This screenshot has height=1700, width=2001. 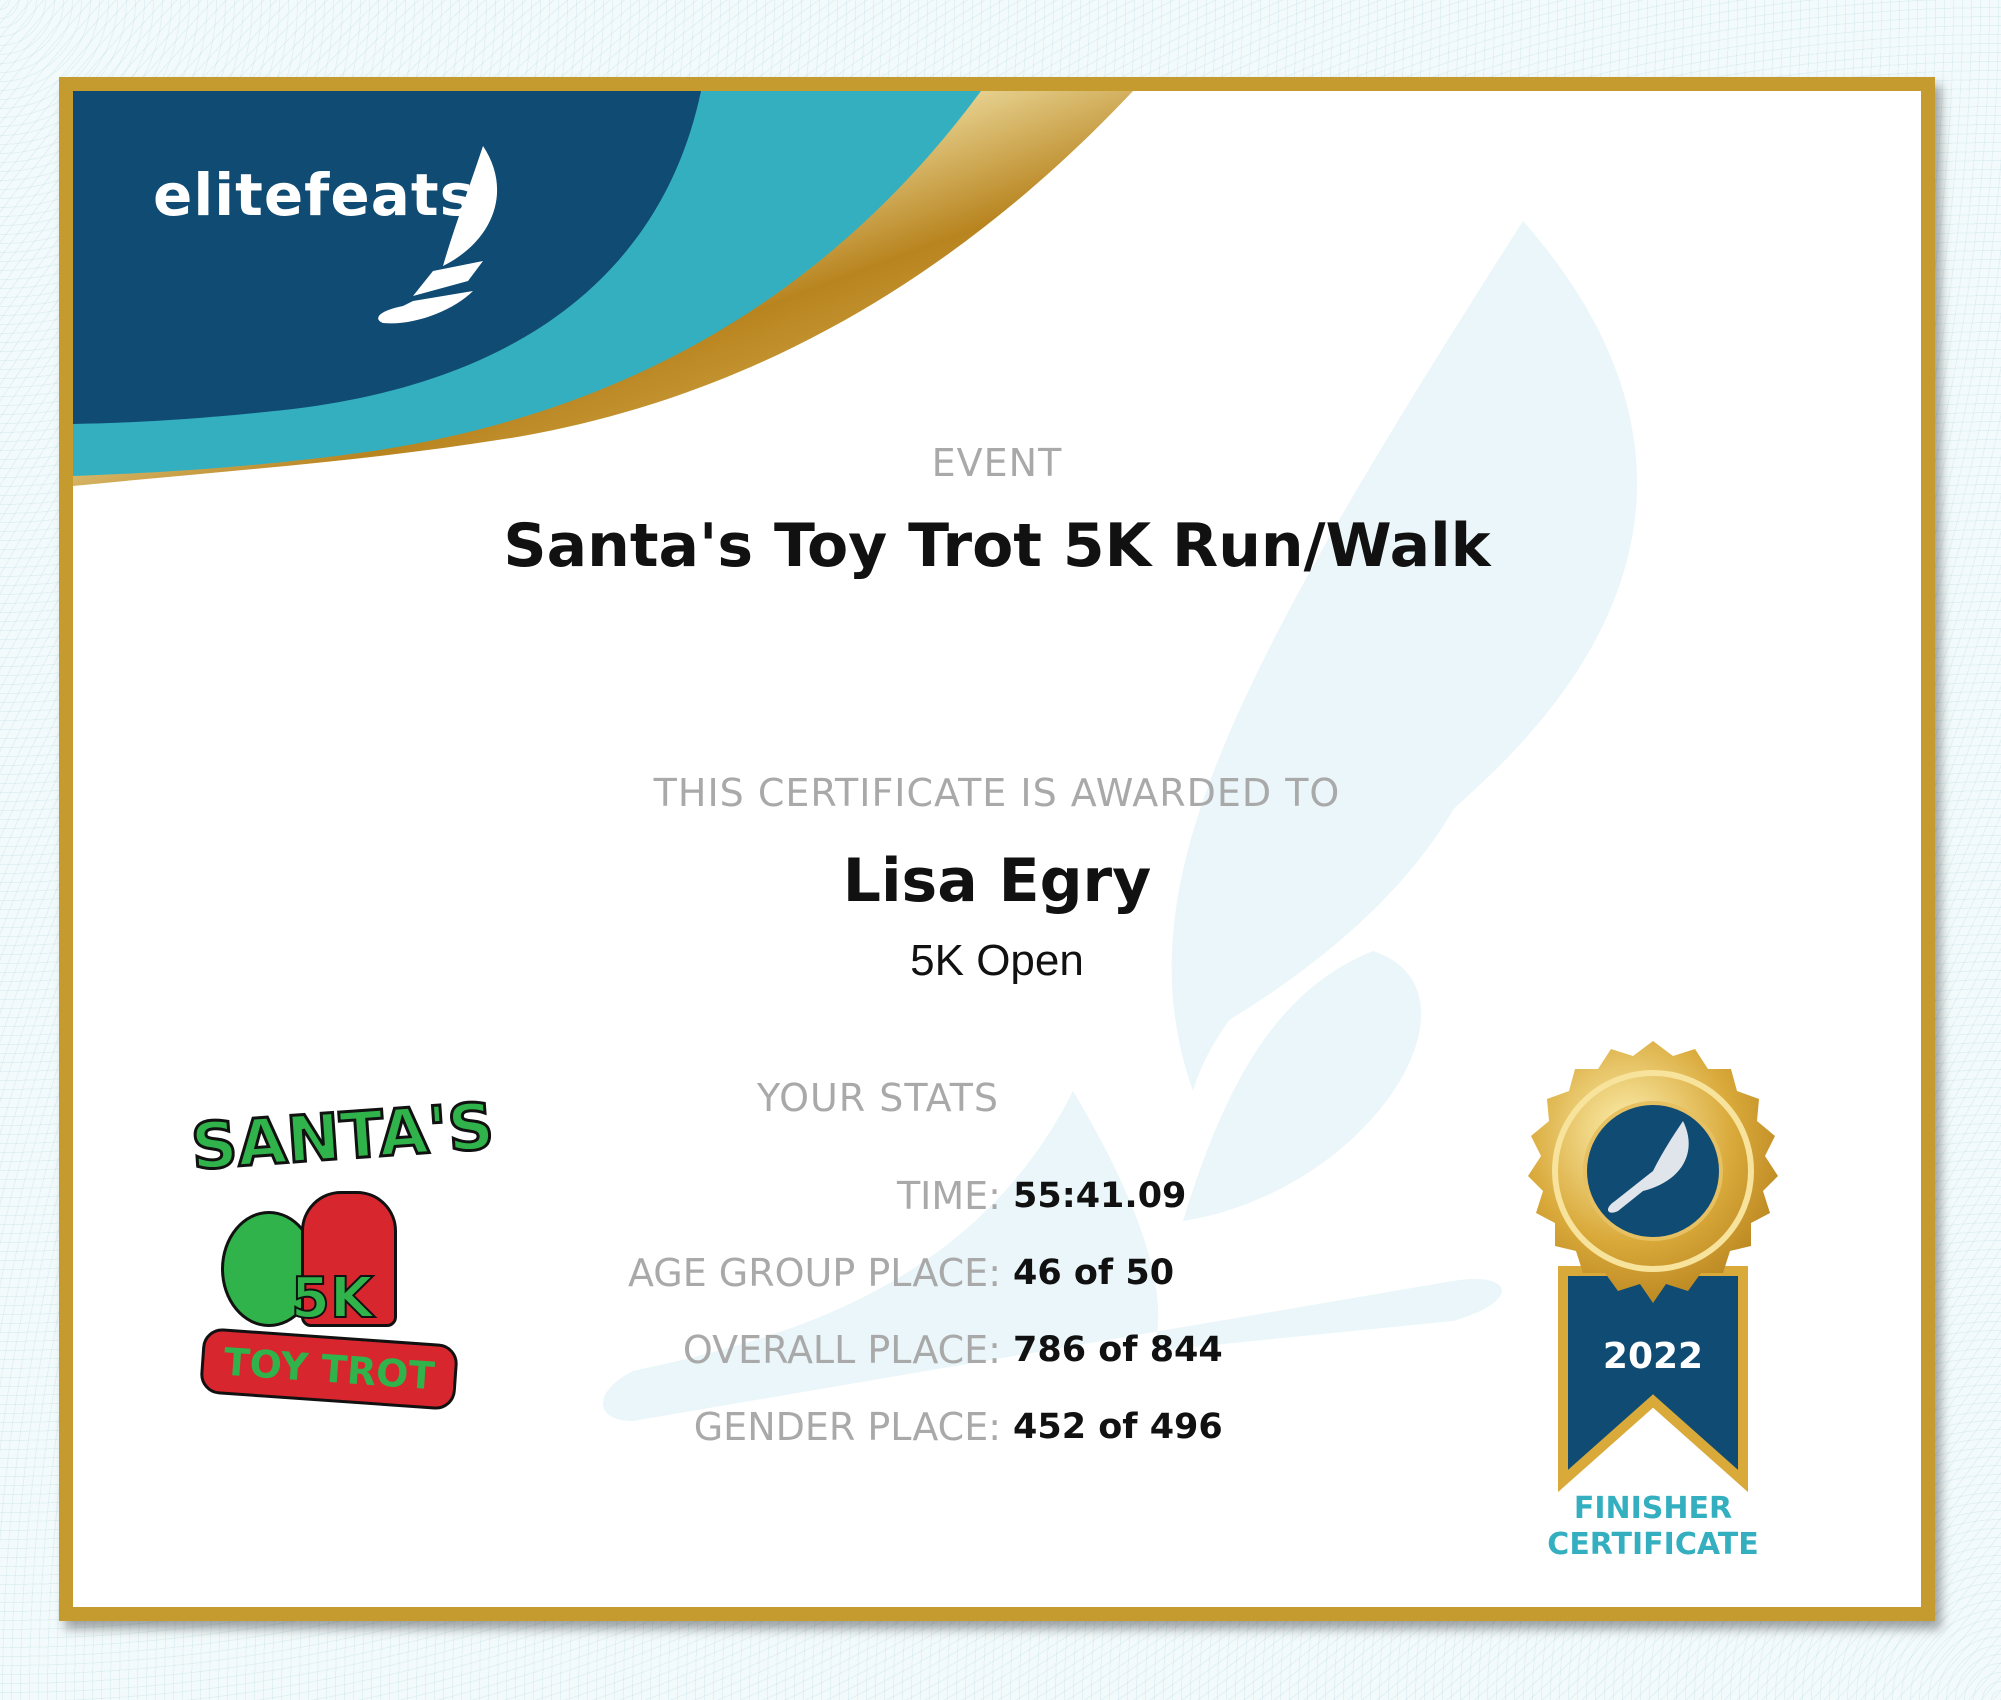 What do you see at coordinates (1118, 1350) in the screenshot?
I see `stat-value-overall: 786 of 844` at bounding box center [1118, 1350].